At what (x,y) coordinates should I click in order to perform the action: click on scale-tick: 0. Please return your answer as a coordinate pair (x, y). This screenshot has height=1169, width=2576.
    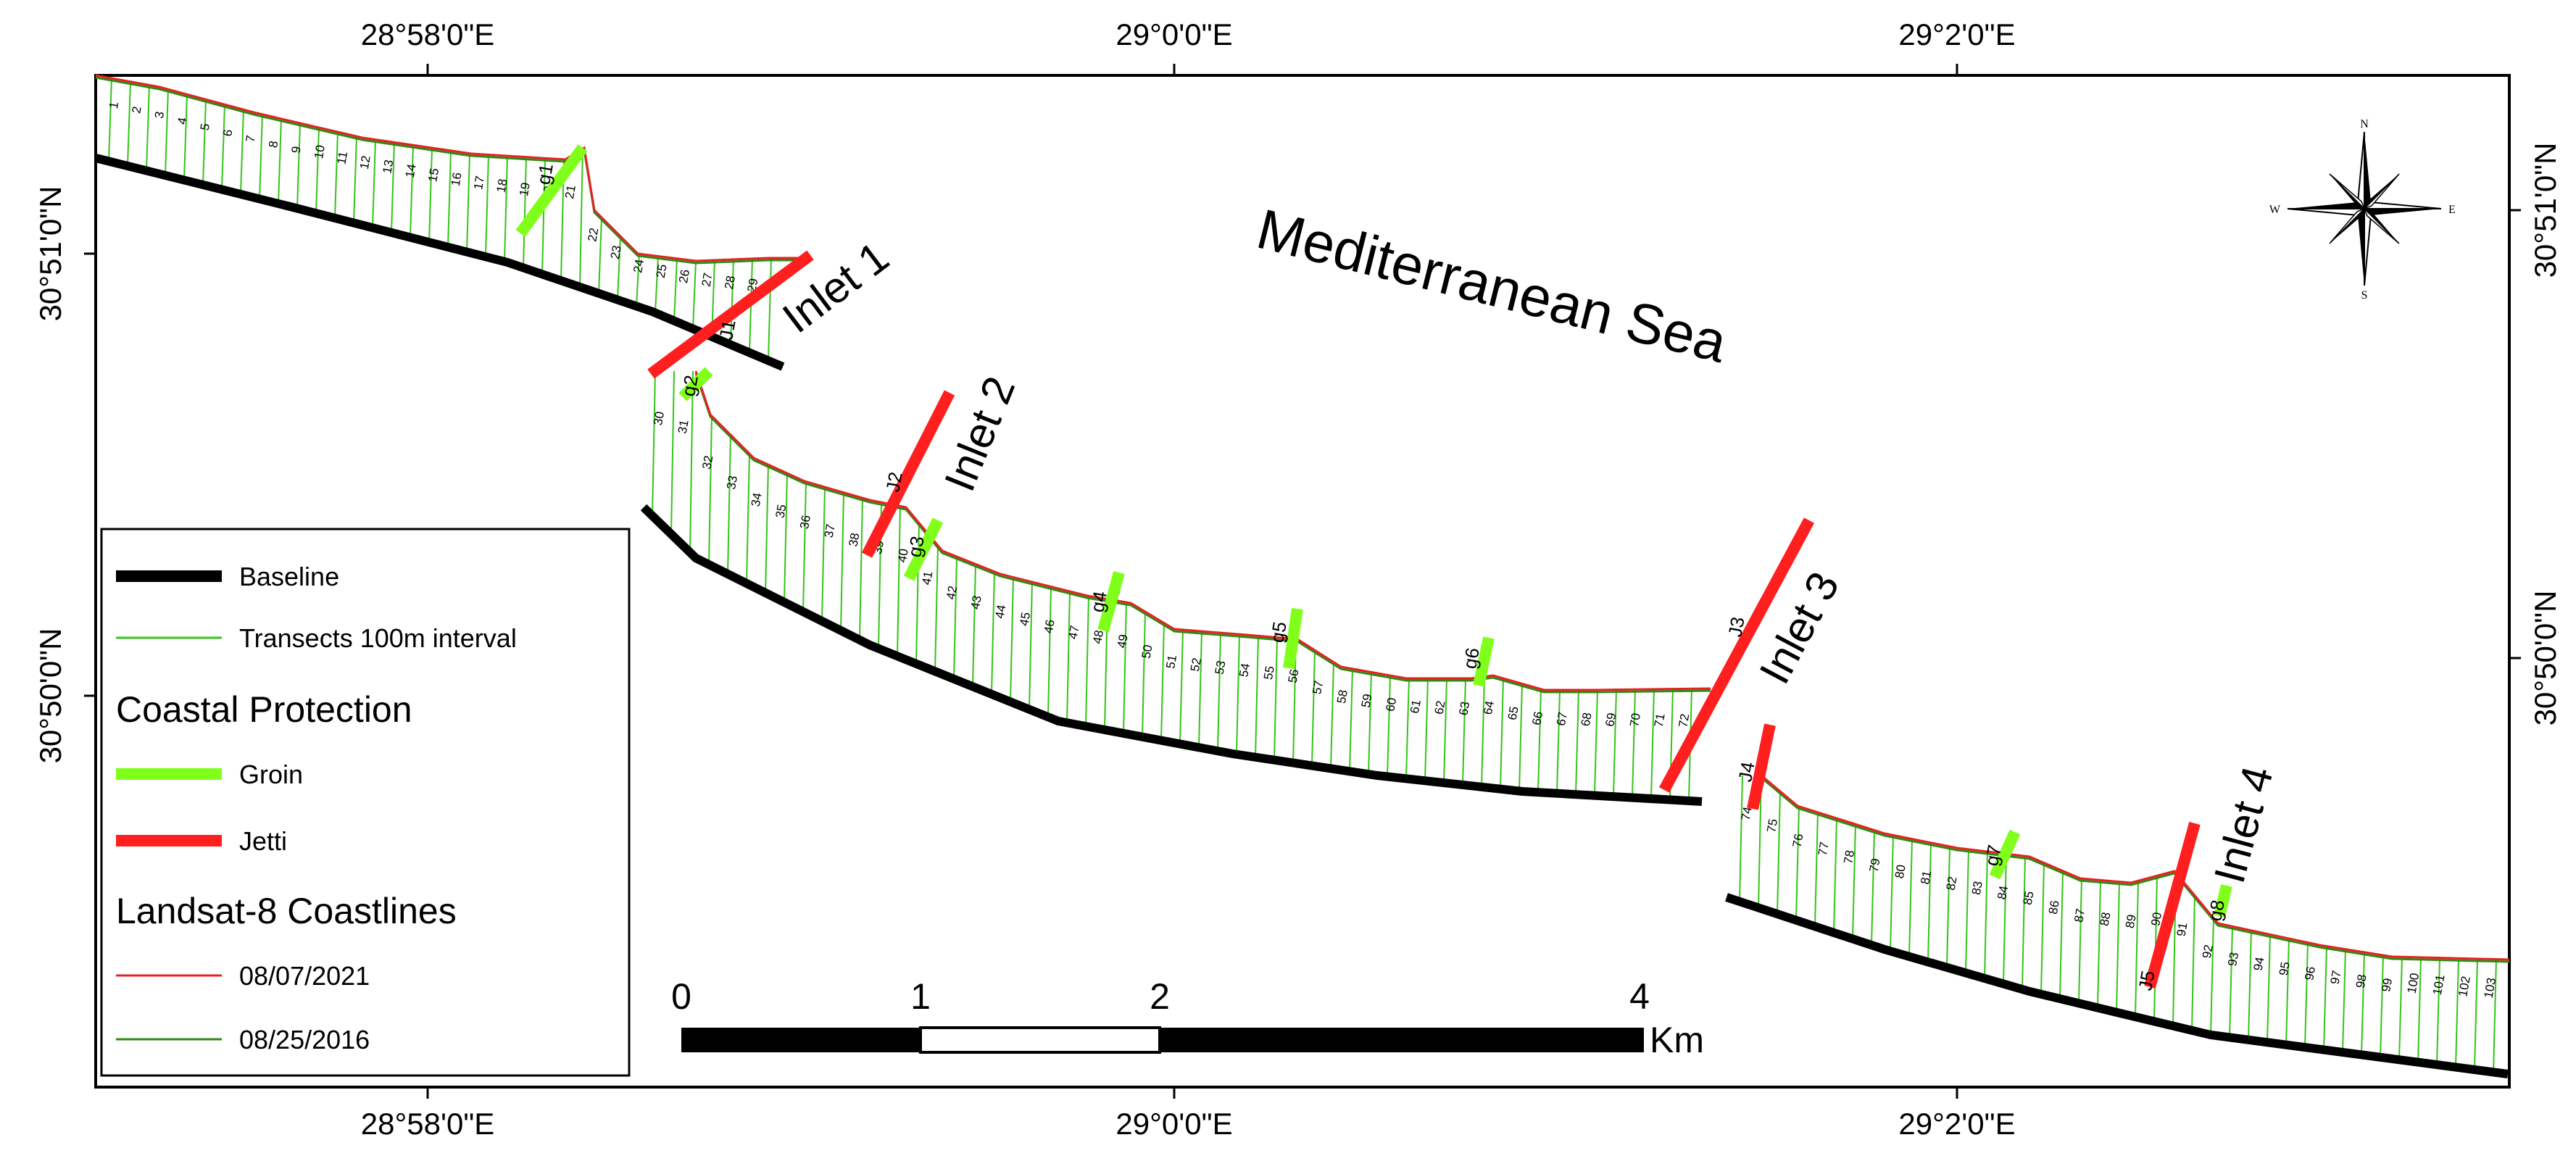
    Looking at the image, I should click on (681, 996).